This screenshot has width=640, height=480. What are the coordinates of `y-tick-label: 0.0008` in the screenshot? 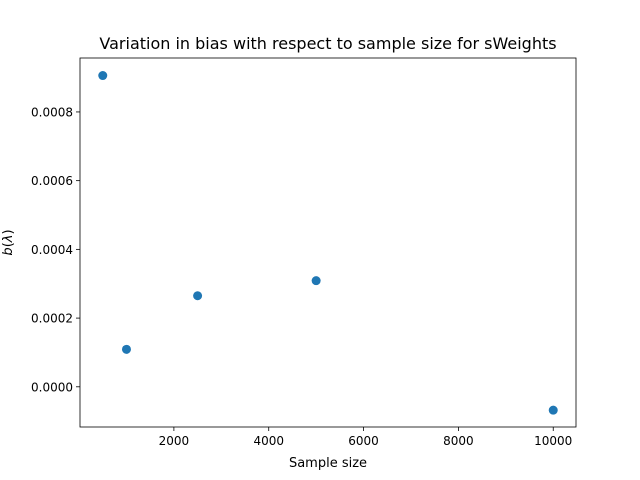 It's located at (52, 112).